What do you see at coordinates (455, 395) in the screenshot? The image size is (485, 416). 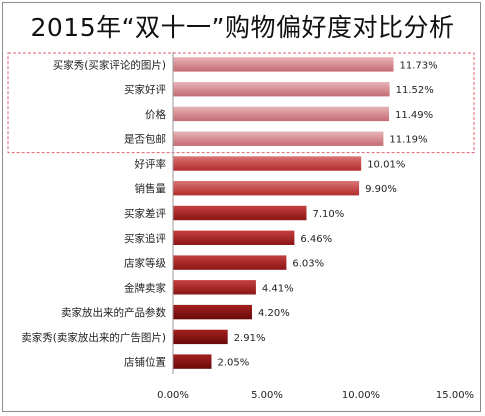 I see `x-tick-label: 15.00%` at bounding box center [455, 395].